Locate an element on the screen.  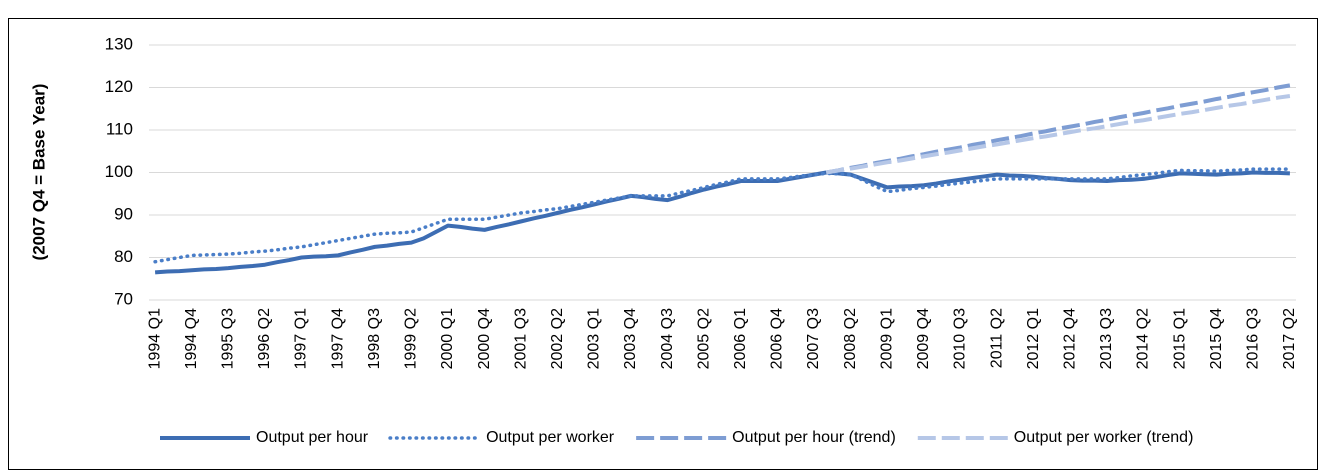
y-tick-label: 110 is located at coordinates (119, 128).